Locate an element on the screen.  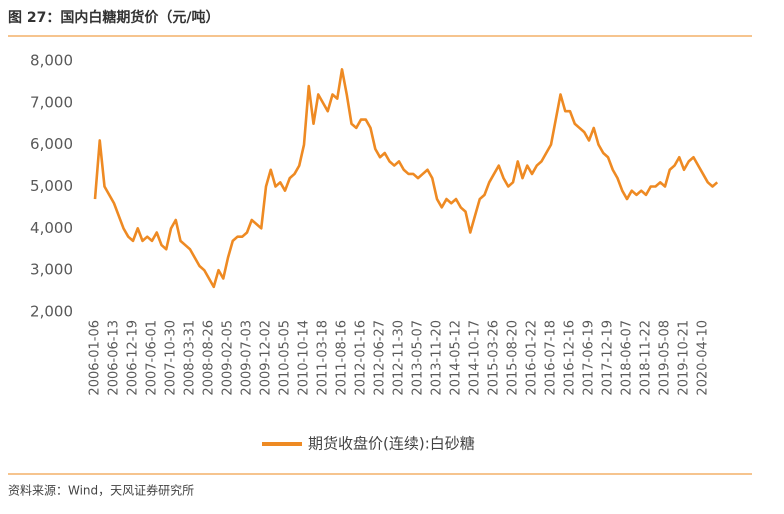
x-tick-label: 2012-11-30 is located at coordinates (399, 358).